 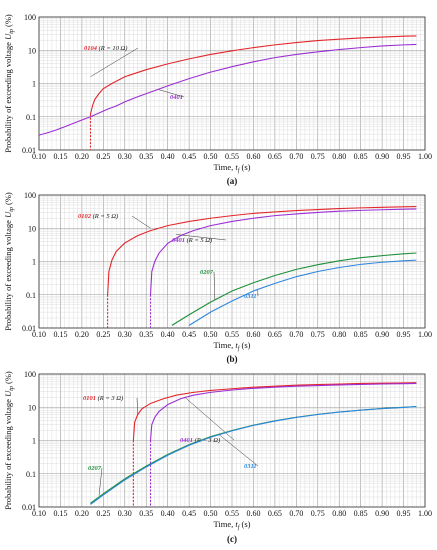 What do you see at coordinates (29, 328) in the screenshot?
I see `y-tick-label: 0.01` at bounding box center [29, 328].